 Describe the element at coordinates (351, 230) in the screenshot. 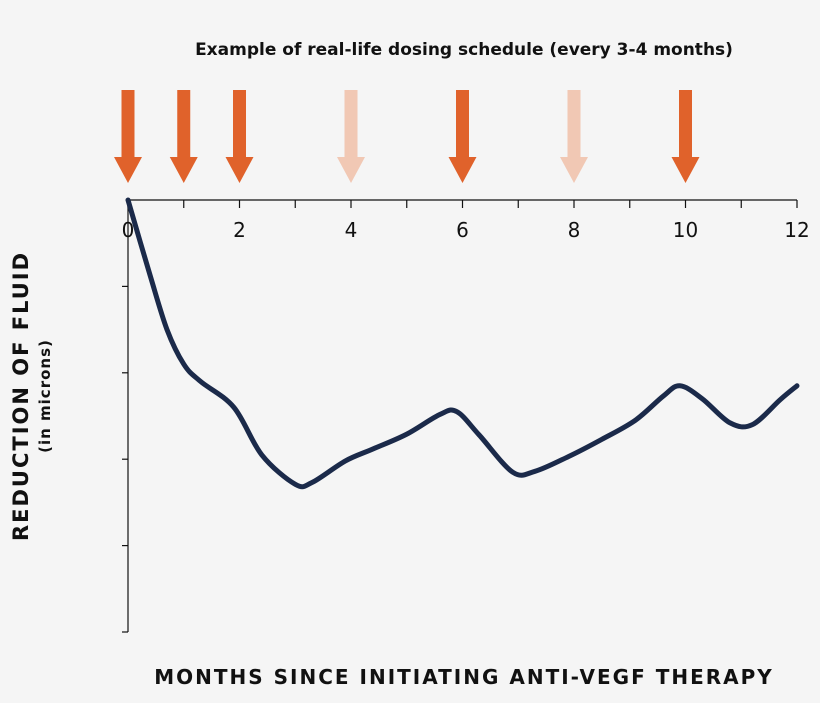

I see `x-tick-label-4: 4` at that location.